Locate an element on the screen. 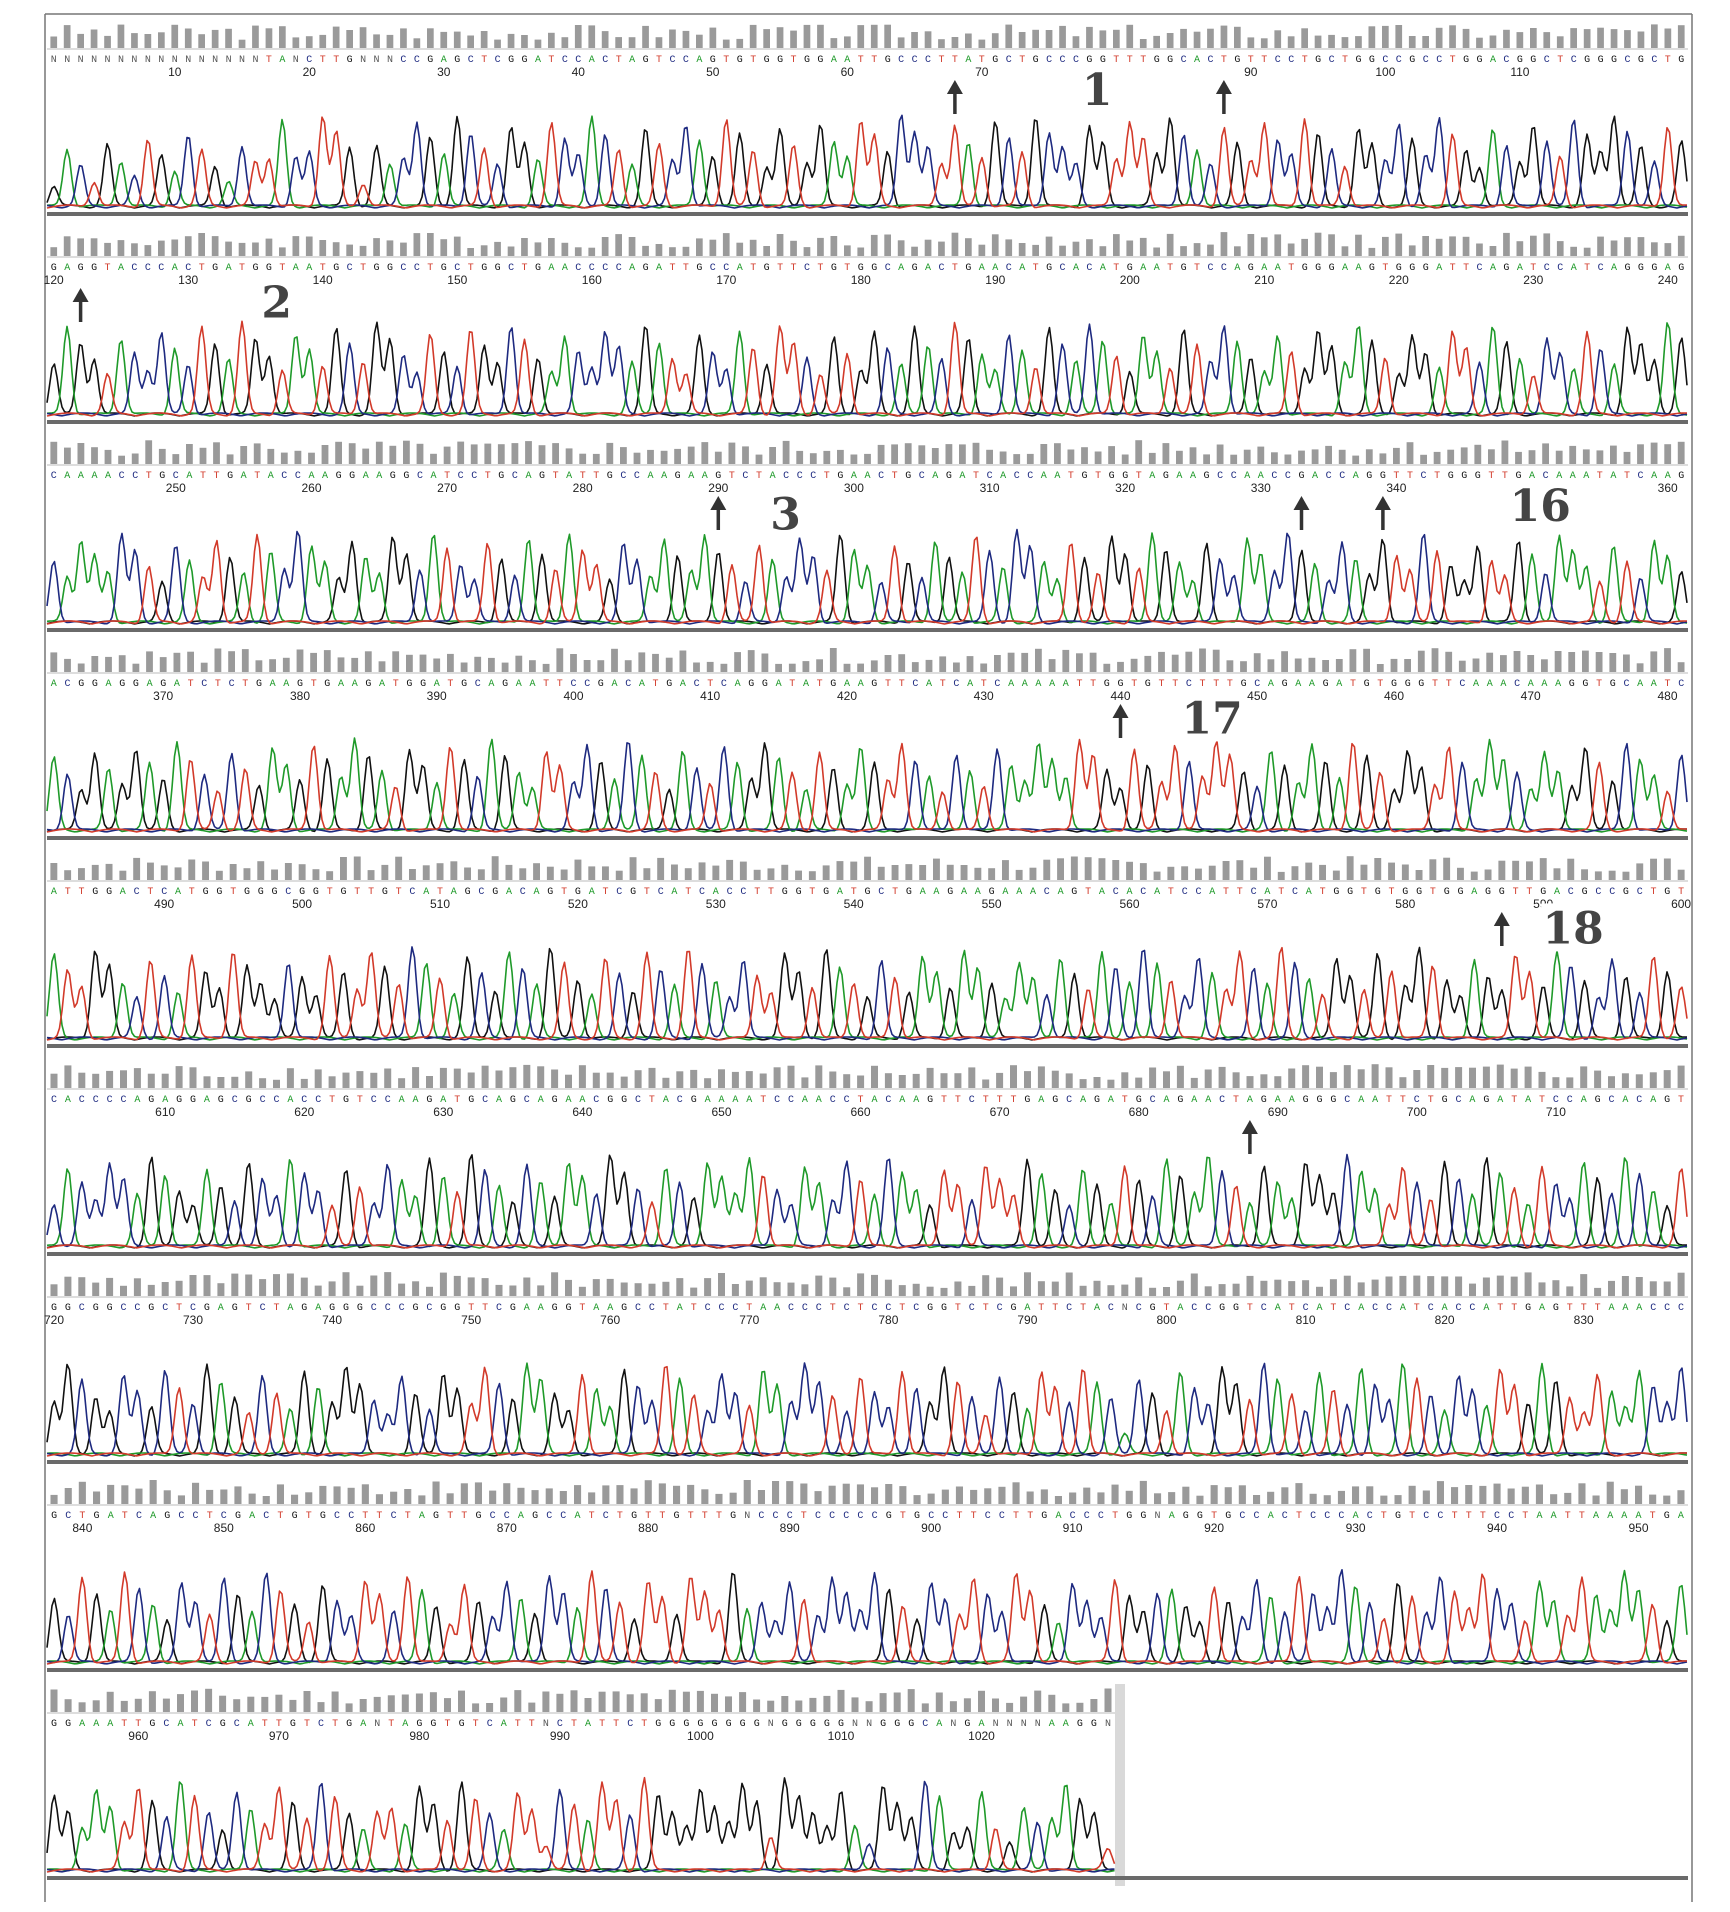  position-label: 660 is located at coordinates (860, 1112).